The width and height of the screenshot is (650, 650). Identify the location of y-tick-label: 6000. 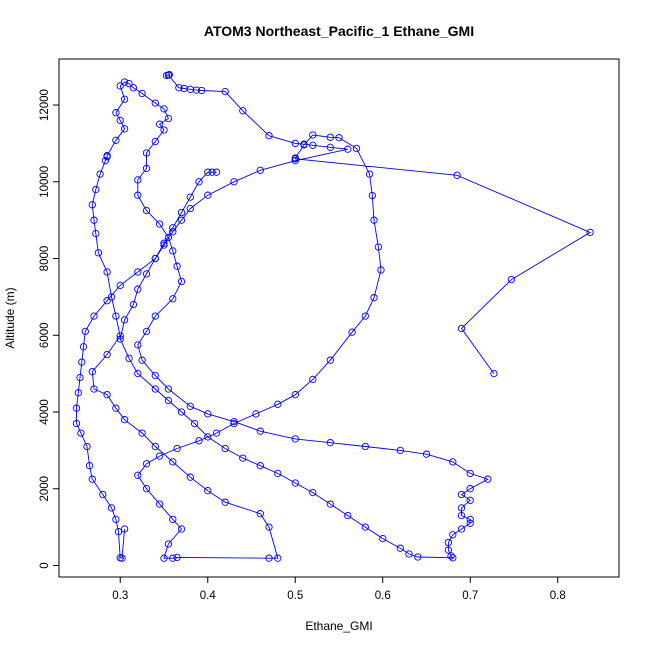
(45, 335).